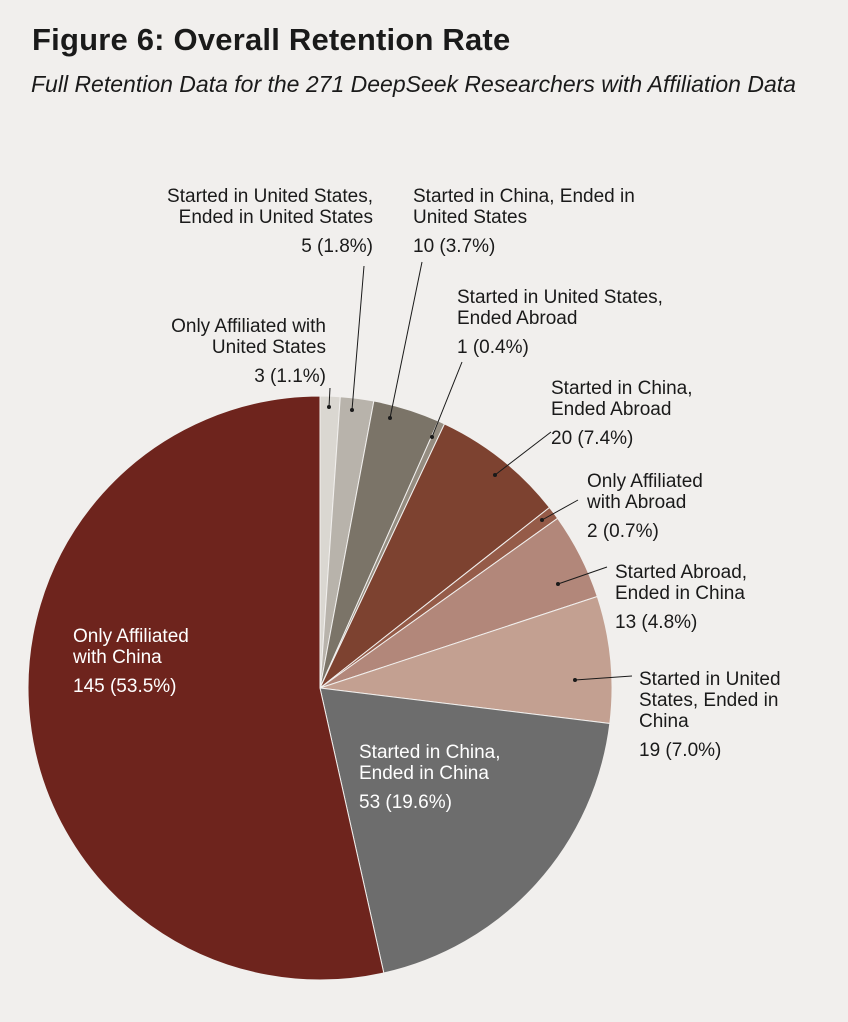  Describe the element at coordinates (664, 721) in the screenshot. I see `slice-label-8-line-3: China` at that location.